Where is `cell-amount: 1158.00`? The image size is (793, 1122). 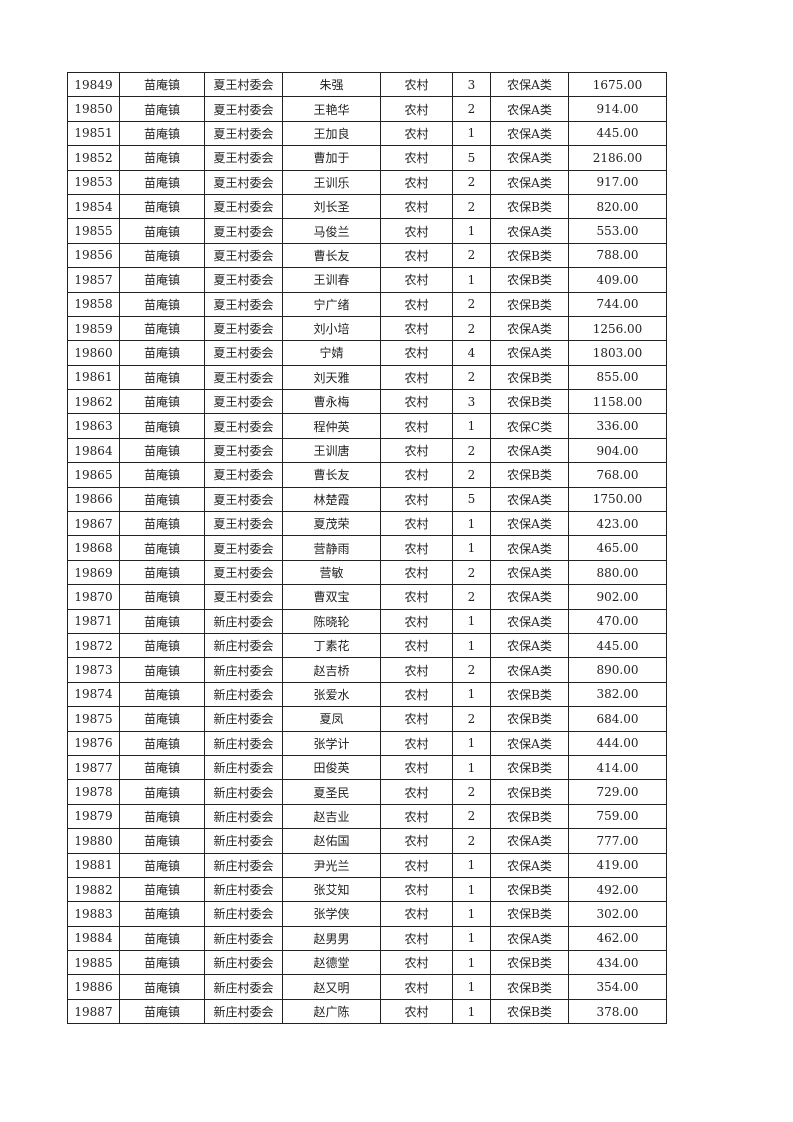 cell-amount: 1158.00 is located at coordinates (617, 402).